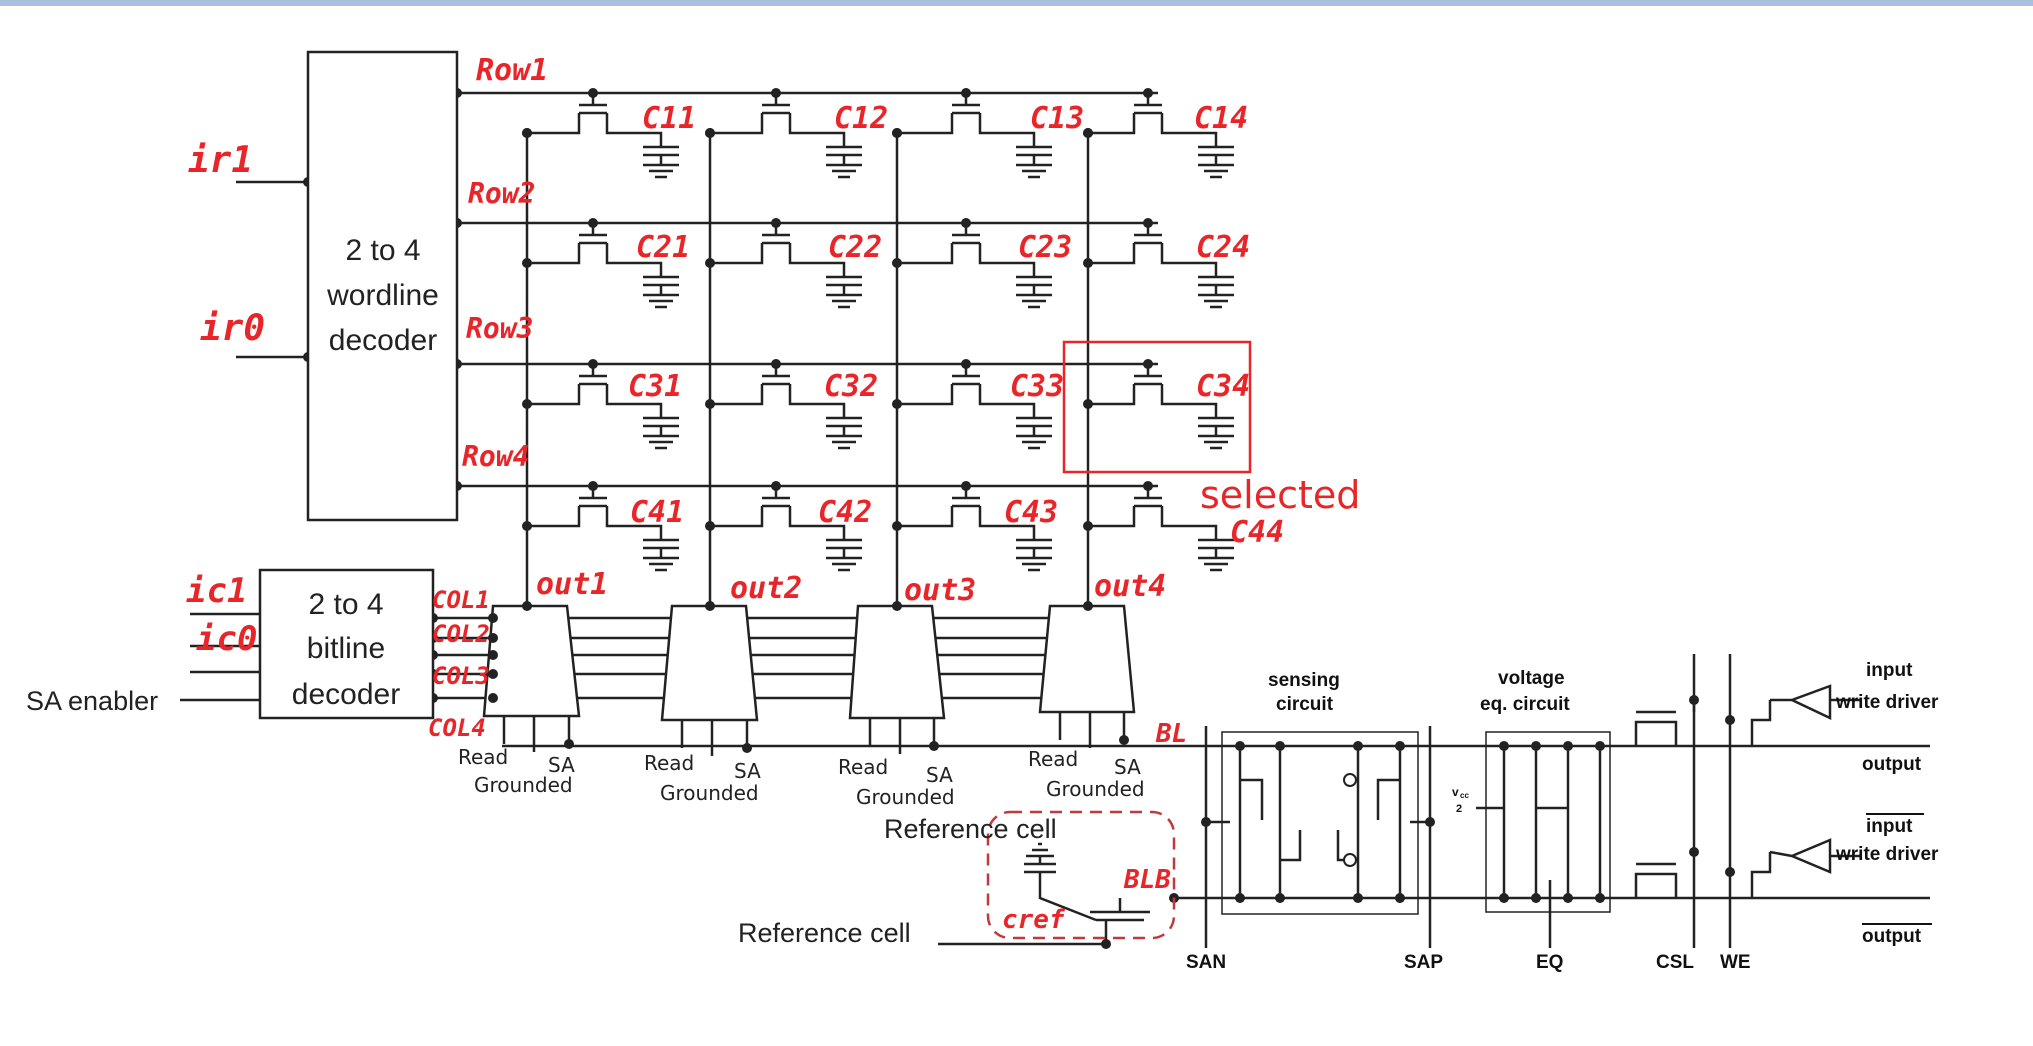 The image size is (2033, 1046). I want to click on voltage-eq-label: voltage, so click(1531, 678).